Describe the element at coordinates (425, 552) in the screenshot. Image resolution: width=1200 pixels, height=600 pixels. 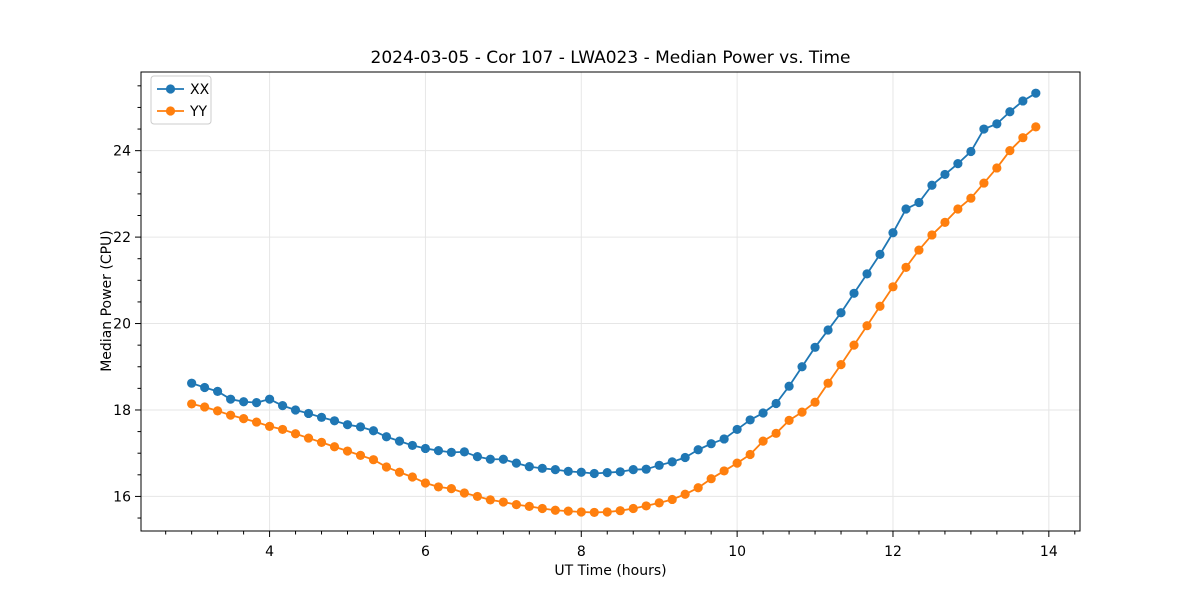
I see `x-tick-label: 6` at that location.